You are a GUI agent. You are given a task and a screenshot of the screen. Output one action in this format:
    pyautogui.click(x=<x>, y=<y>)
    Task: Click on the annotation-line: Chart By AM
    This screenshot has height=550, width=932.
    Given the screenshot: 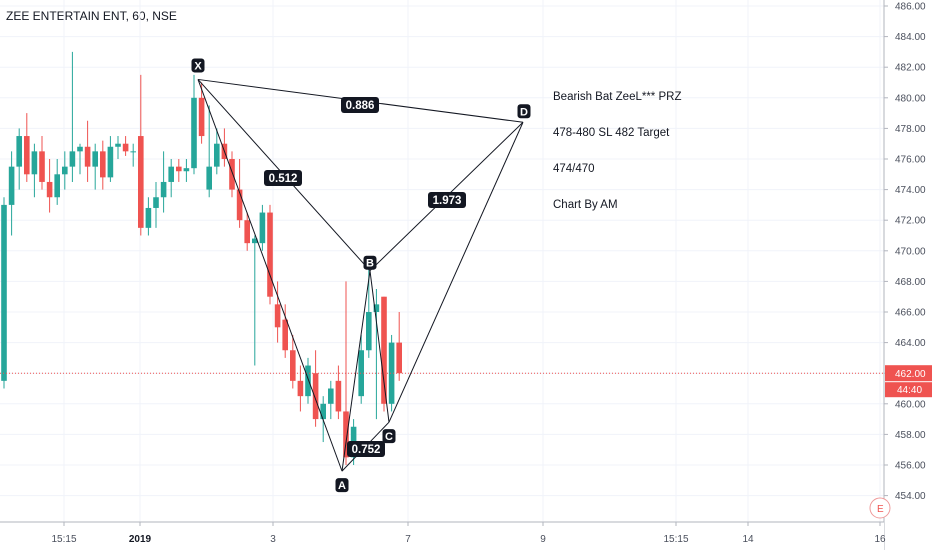 What is the action you would take?
    pyautogui.click(x=585, y=205)
    